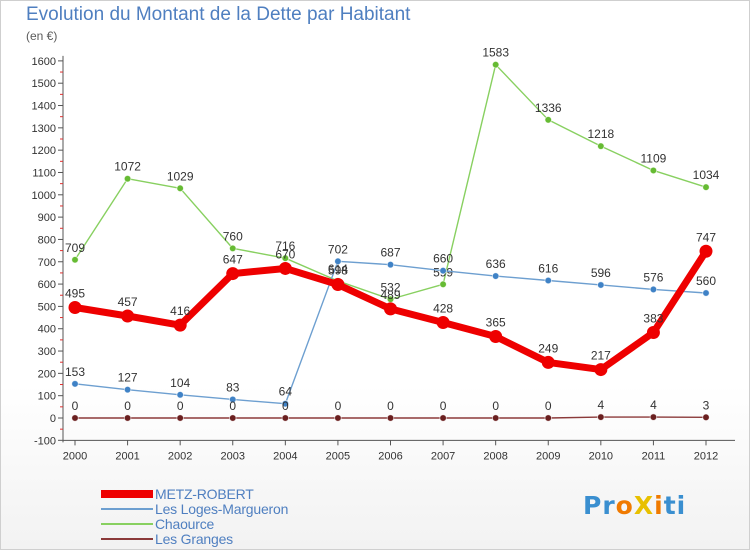  Describe the element at coordinates (706, 237) in the screenshot. I see `data-label: 747` at that location.